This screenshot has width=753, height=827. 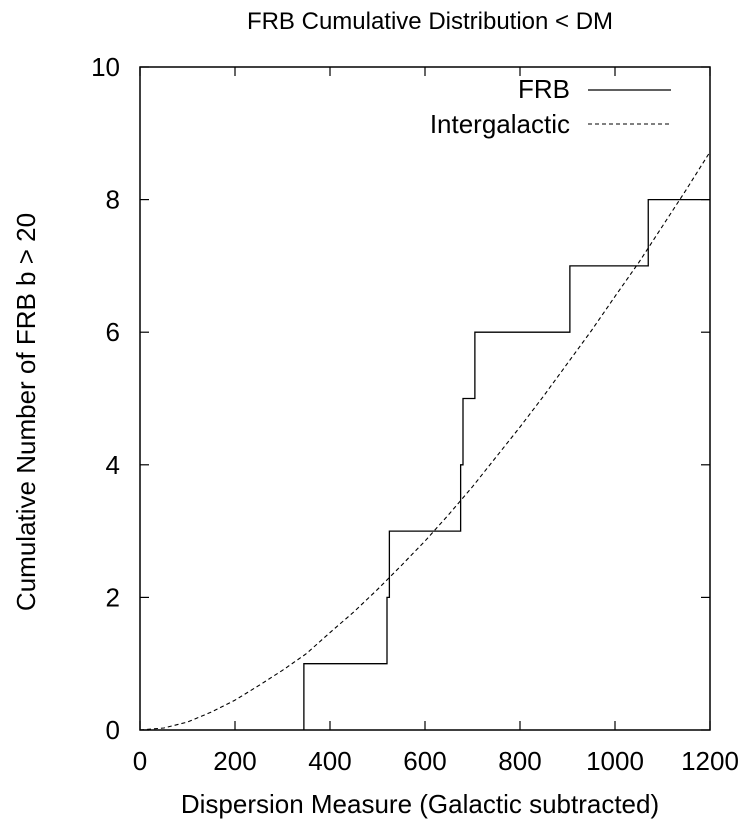 I want to click on x-tick-label: 0, so click(x=140, y=761).